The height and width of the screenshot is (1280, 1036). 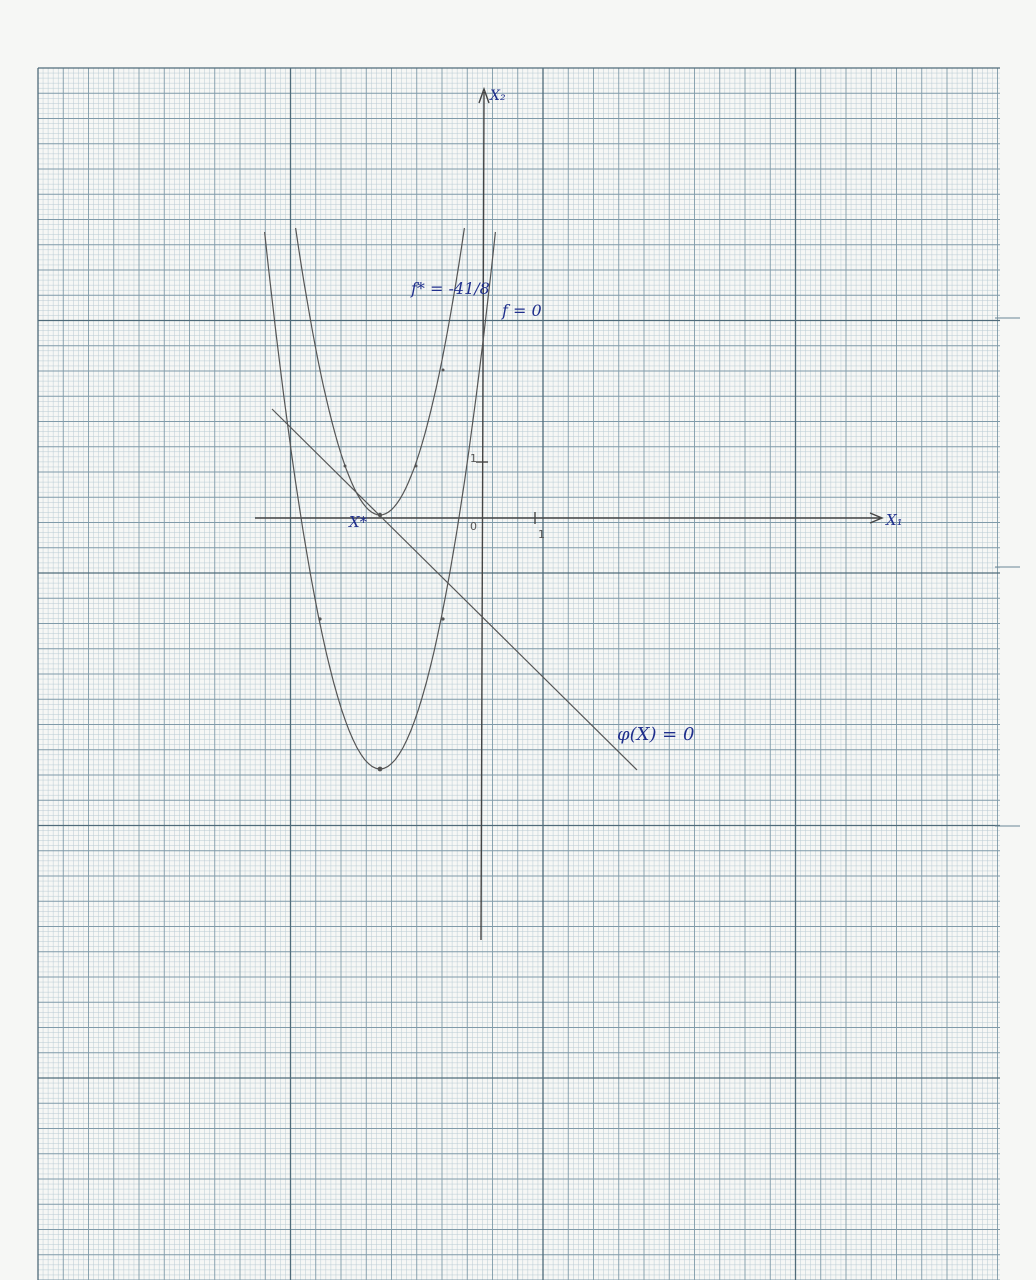 What do you see at coordinates (358, 522) in the screenshot?
I see `optimum-point-label: X*` at bounding box center [358, 522].